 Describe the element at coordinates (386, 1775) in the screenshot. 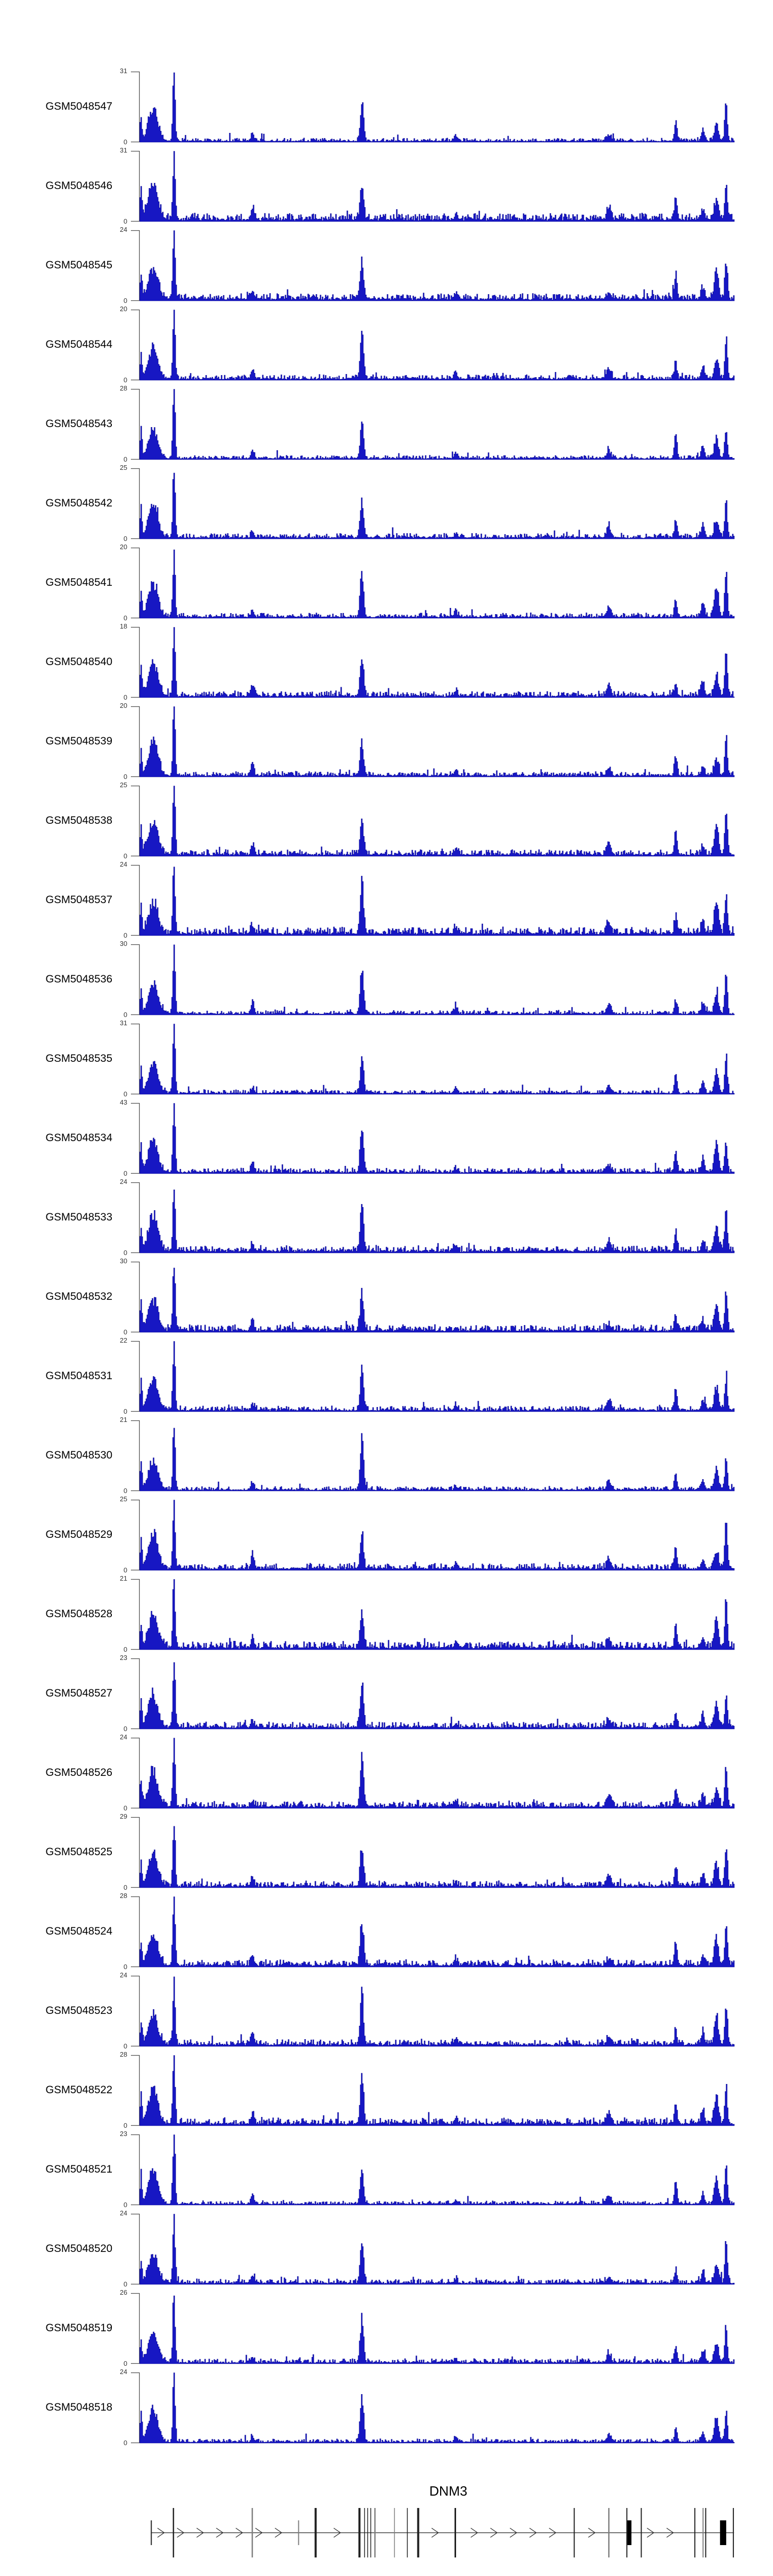

I see `coverage-track-row: GSM5048526 24 0` at that location.